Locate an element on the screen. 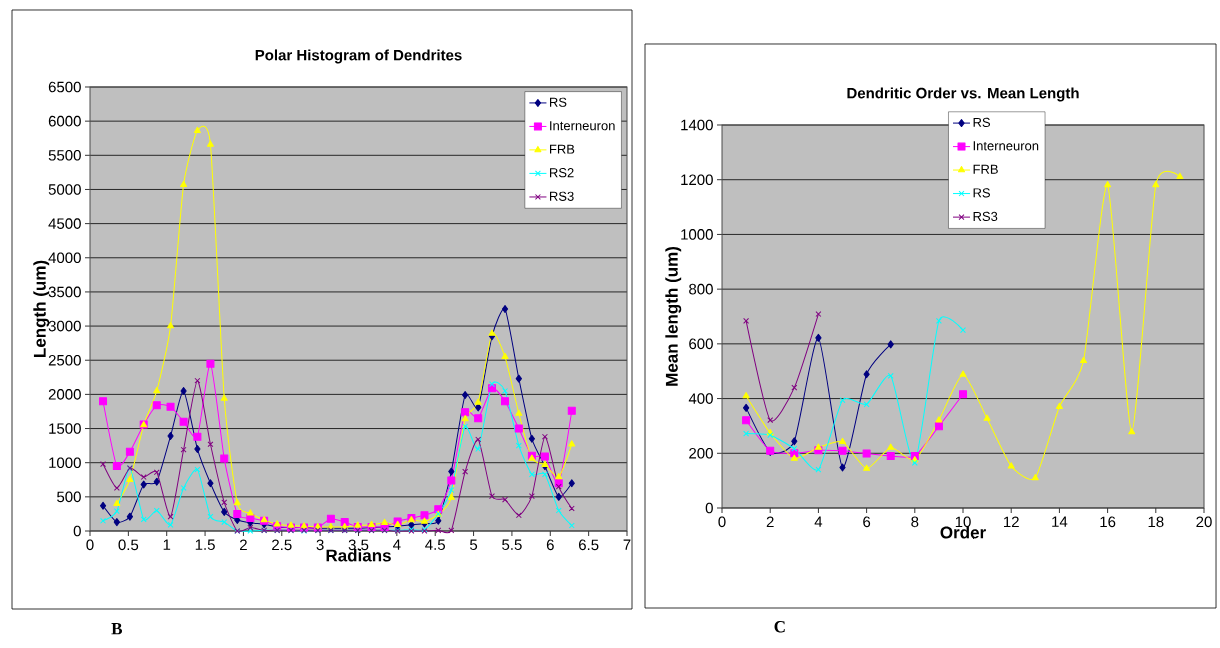 The image size is (1220, 648). x-tick-label: 12 is located at coordinates (1011, 522).